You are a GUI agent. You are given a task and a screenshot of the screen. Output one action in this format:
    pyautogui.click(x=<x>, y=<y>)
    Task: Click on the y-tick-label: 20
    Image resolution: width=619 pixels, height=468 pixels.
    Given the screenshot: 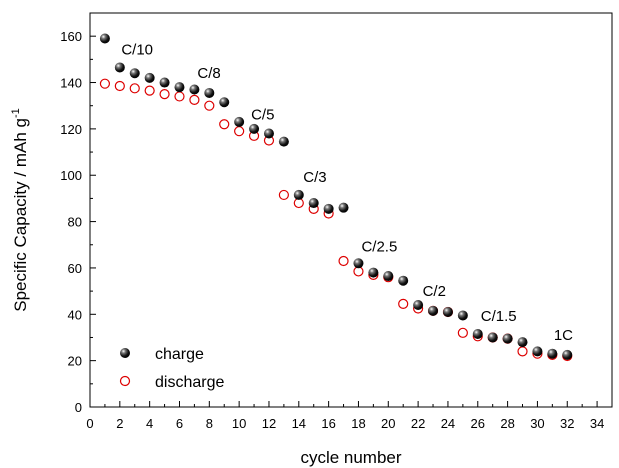 What is the action you would take?
    pyautogui.click(x=75, y=361)
    